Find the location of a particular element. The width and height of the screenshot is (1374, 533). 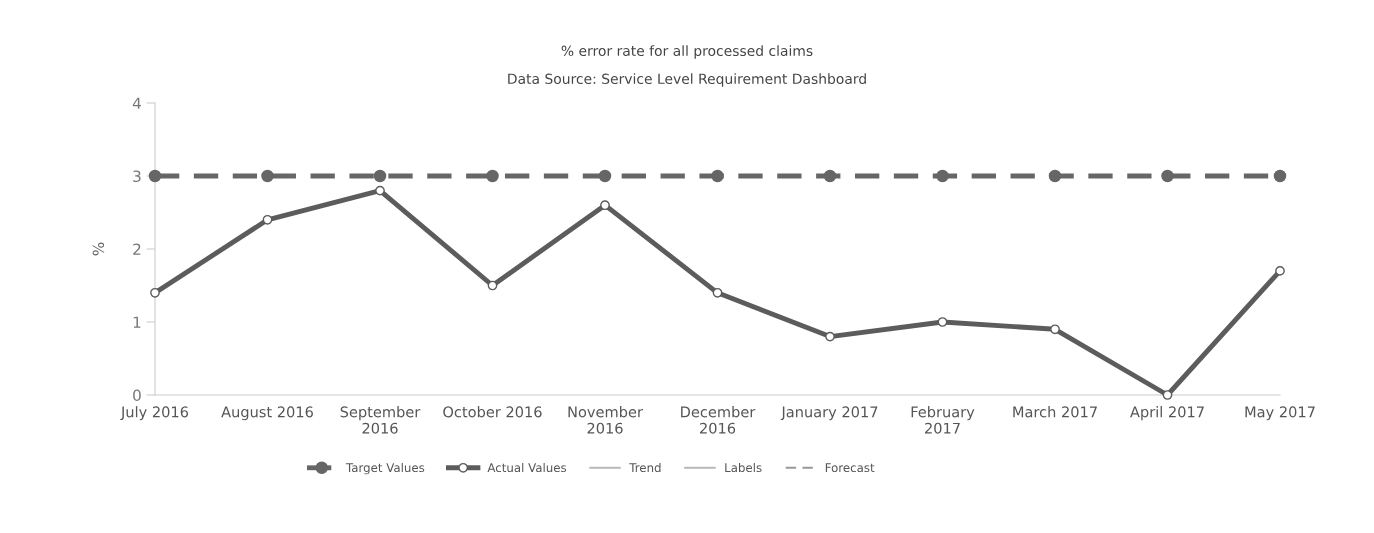

x-tick-label: October 2016 is located at coordinates (492, 412).